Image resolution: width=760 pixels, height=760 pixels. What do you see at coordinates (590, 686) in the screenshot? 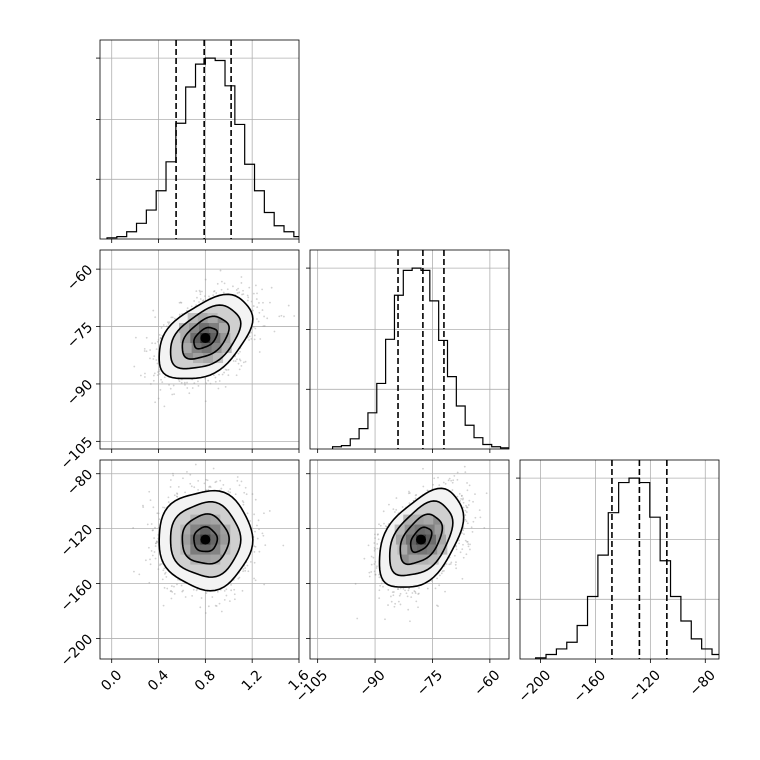
I see `x-tick-label: −160` at bounding box center [590, 686].